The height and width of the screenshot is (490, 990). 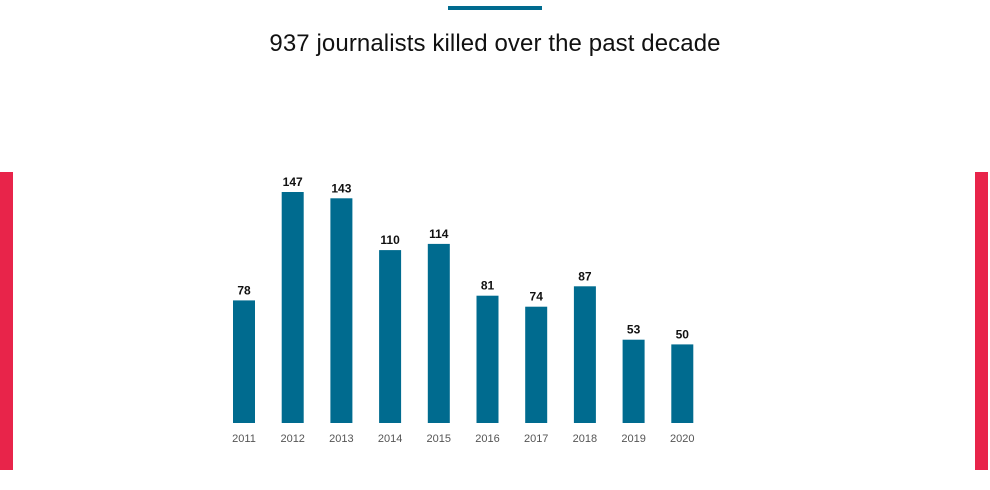 I want to click on x-tick-label-2013: 2013, so click(x=341, y=439).